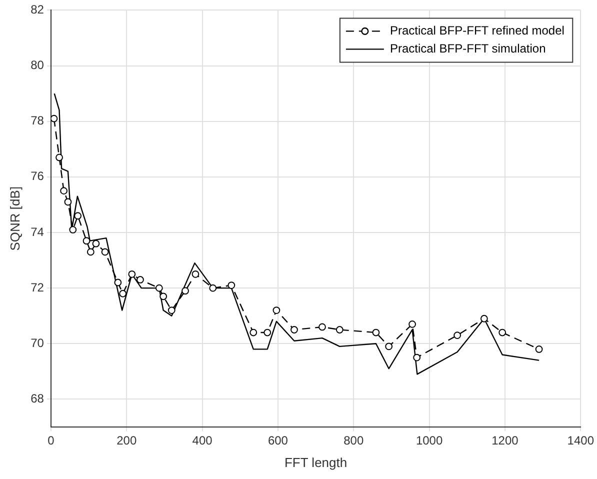  I want to click on x-tick-label: 1000, so click(429, 441).